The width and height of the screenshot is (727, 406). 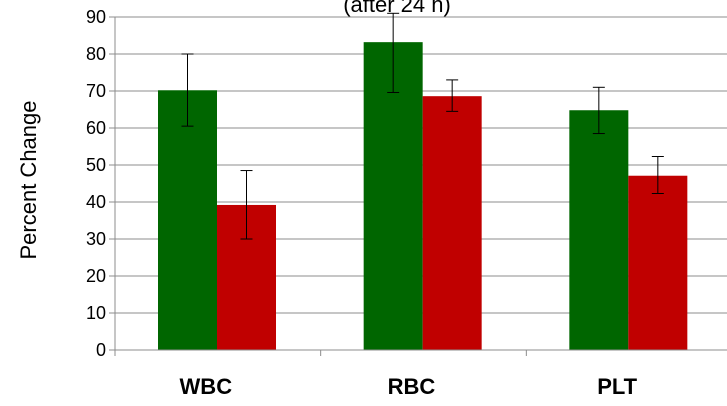 I want to click on y-tick-label: 60, so click(x=96, y=128).